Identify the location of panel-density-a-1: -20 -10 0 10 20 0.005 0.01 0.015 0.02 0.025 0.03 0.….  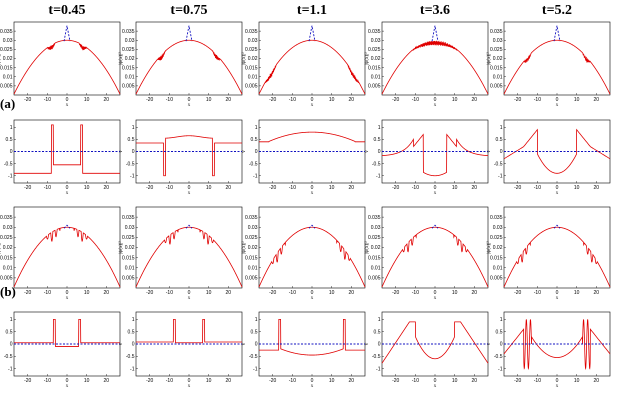
(180, 64).